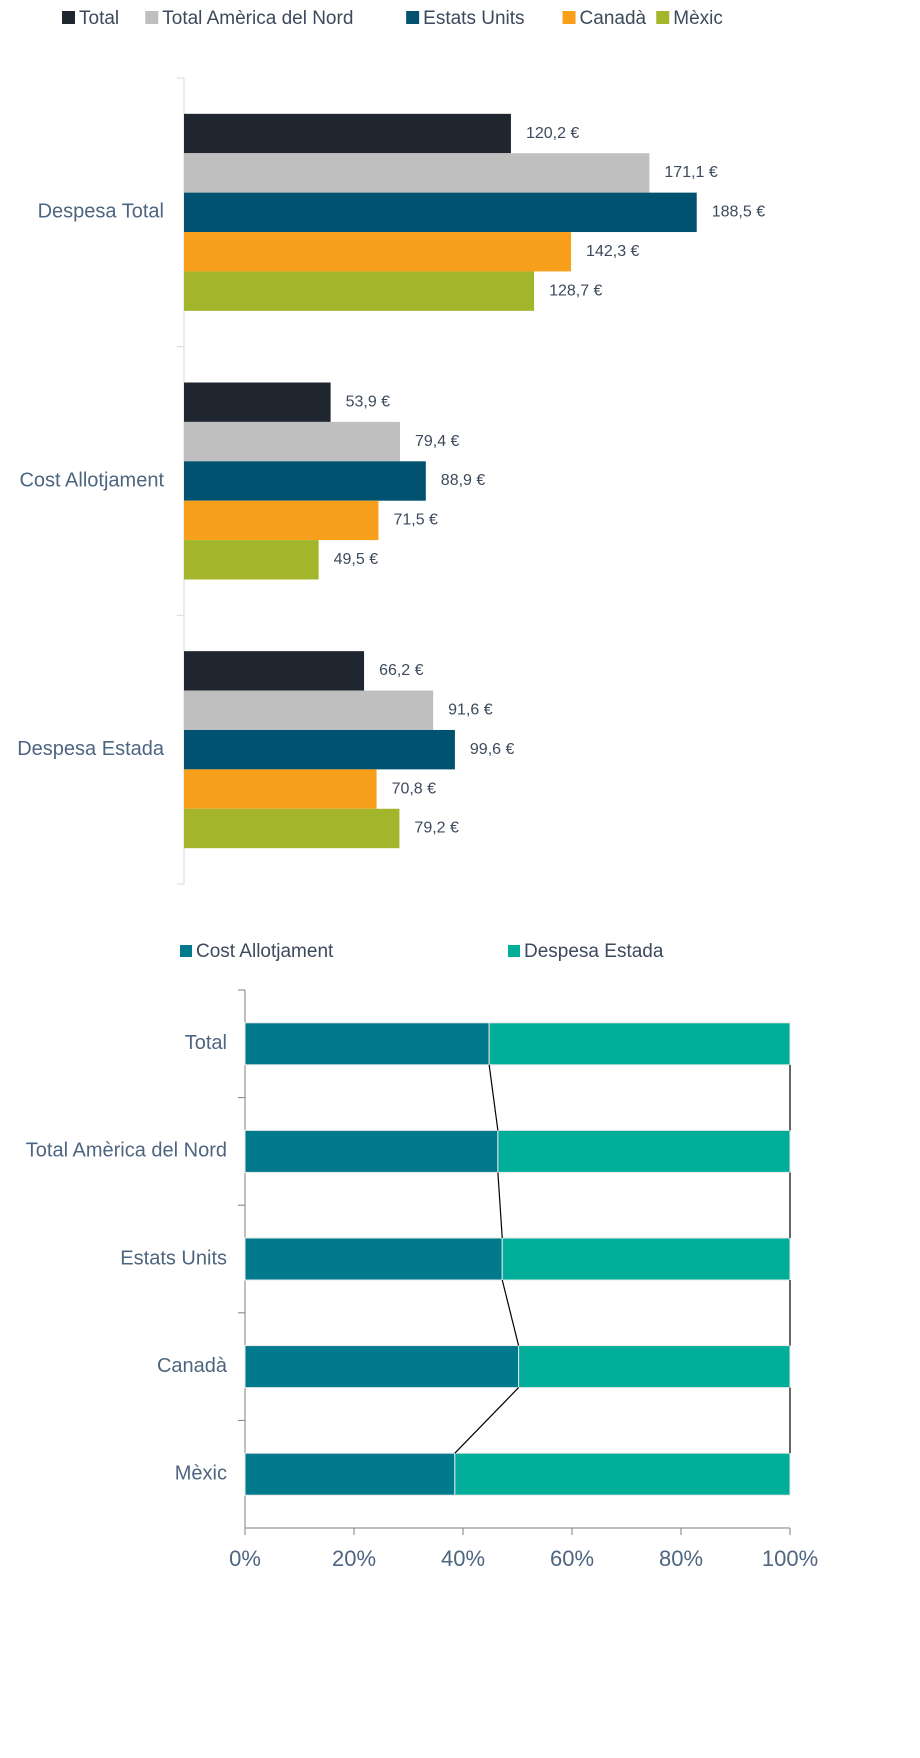 Image resolution: width=920 pixels, height=1758 pixels. Describe the element at coordinates (470, 709) in the screenshot. I see `value-label: 91,6 €` at that location.